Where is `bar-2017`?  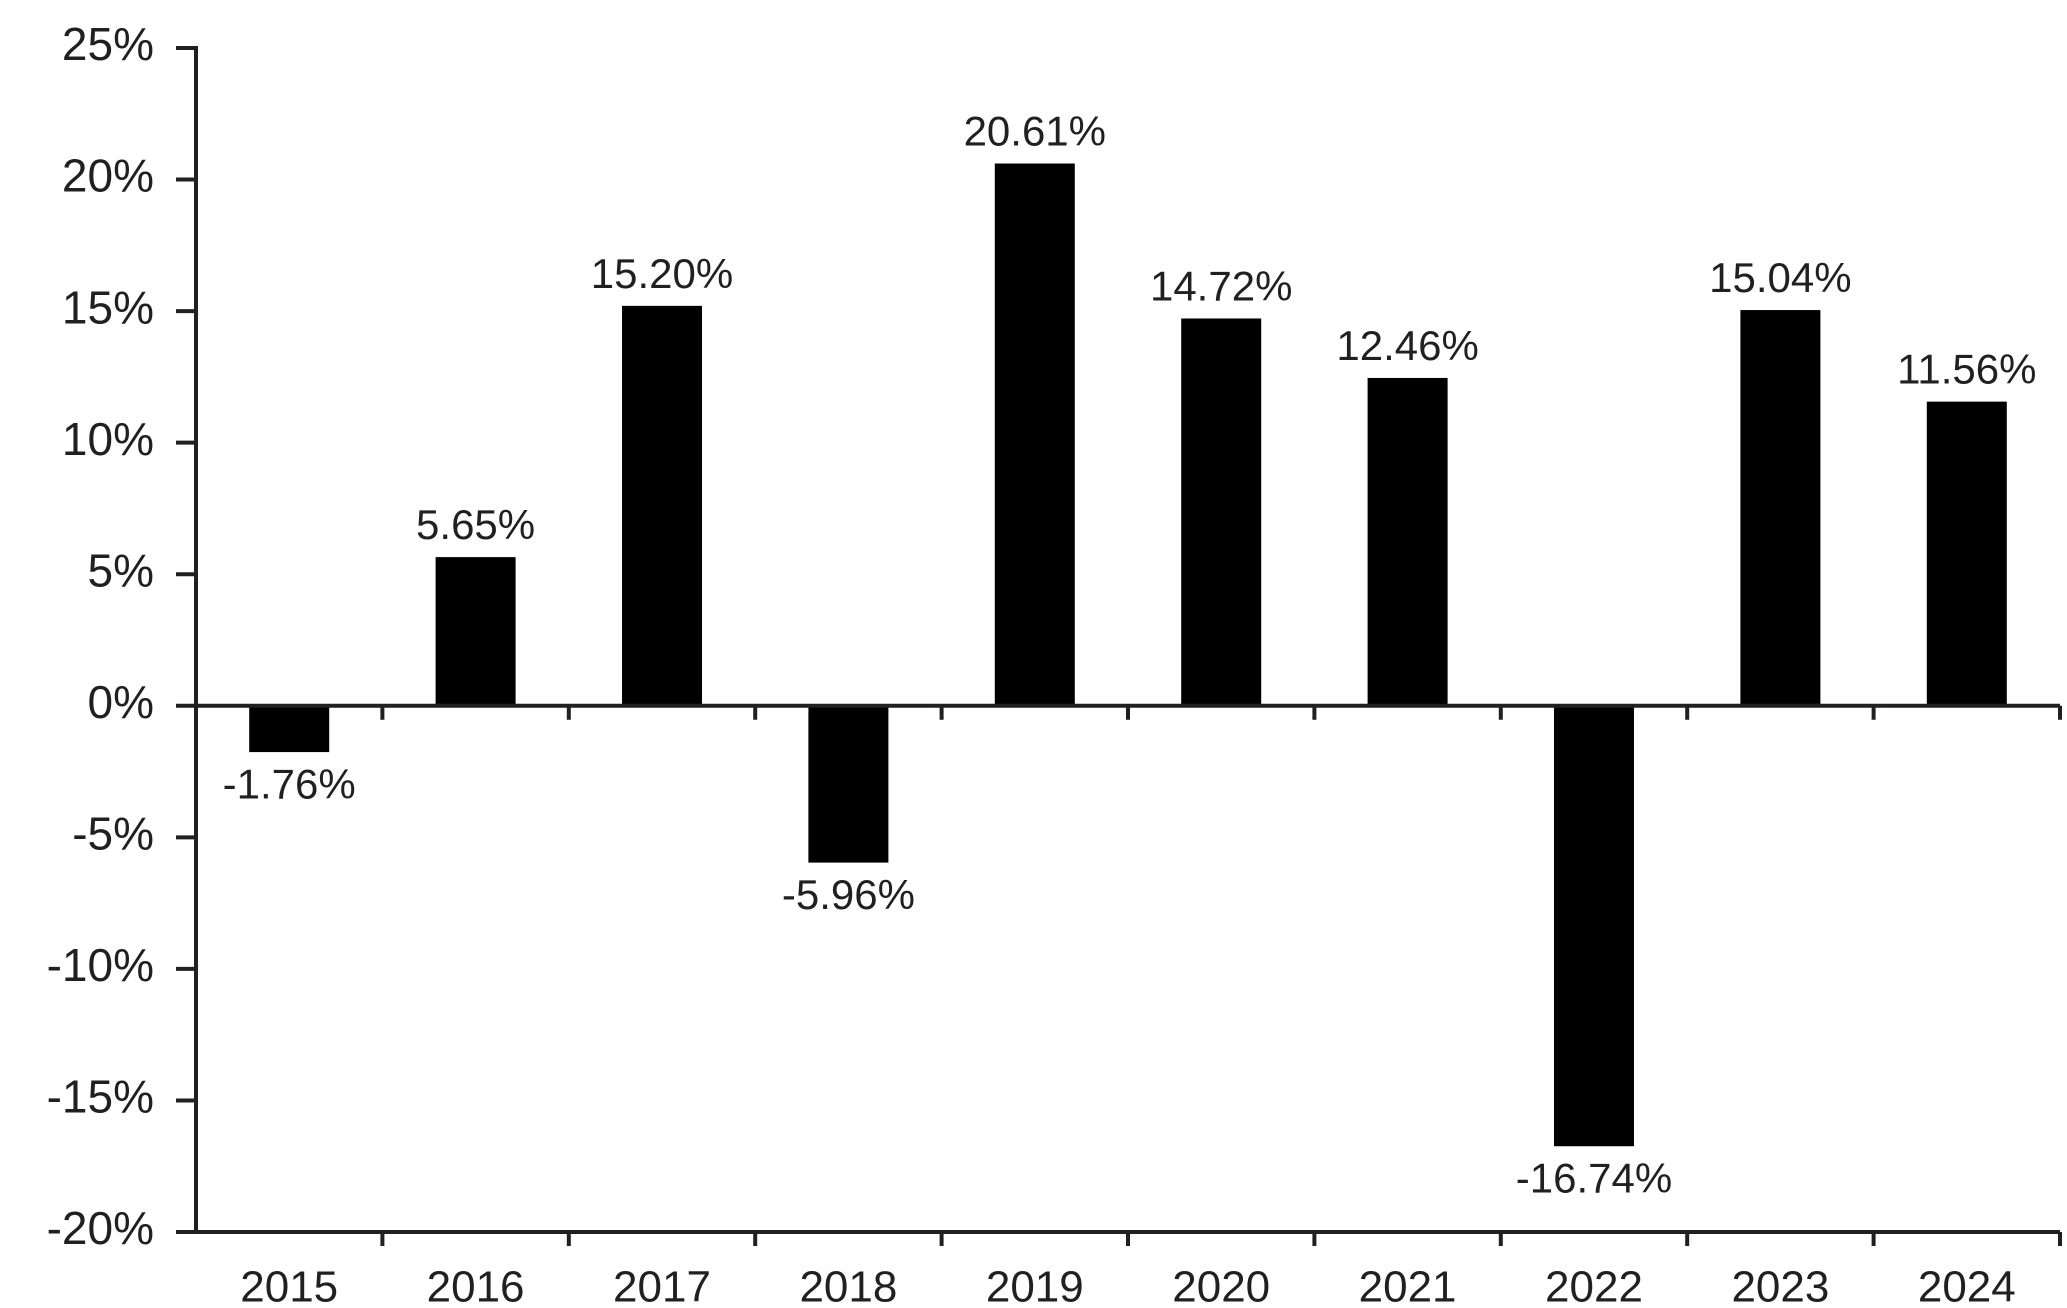 bar-2017 is located at coordinates (662, 505).